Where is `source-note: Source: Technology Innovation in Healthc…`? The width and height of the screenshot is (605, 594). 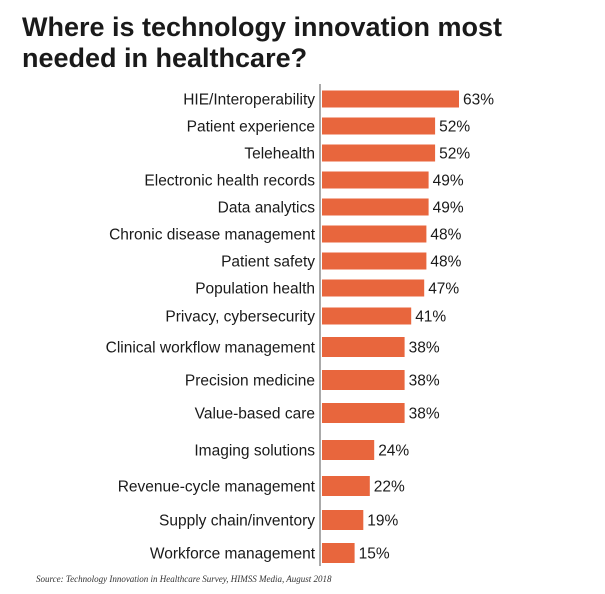 source-note: Source: Technology Innovation in Healthc… is located at coordinates (184, 579).